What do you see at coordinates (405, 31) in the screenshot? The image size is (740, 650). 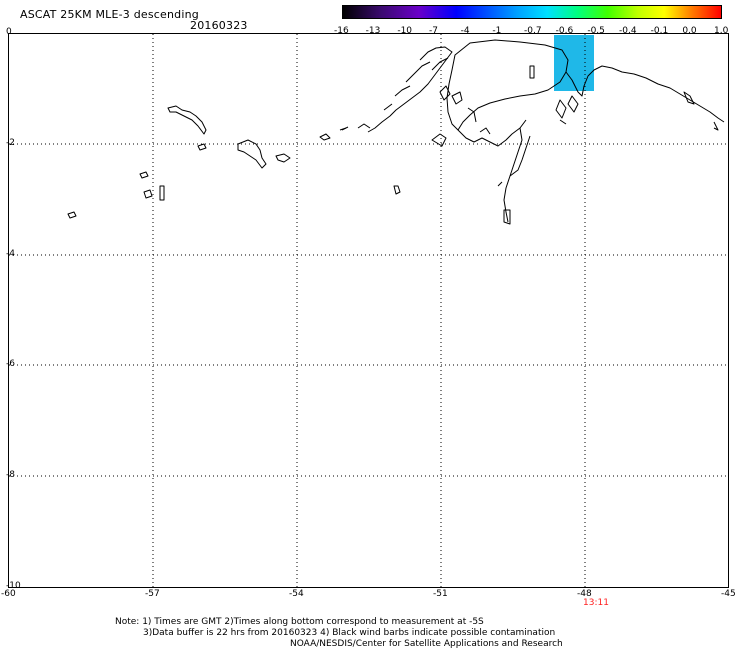 I see `colorbar-label: -10` at bounding box center [405, 31].